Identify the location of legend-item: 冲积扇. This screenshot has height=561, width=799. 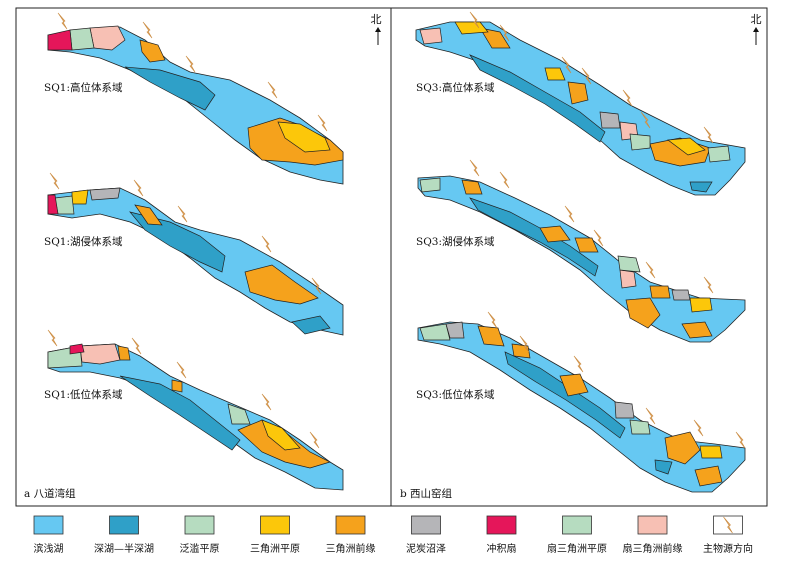
(501, 535).